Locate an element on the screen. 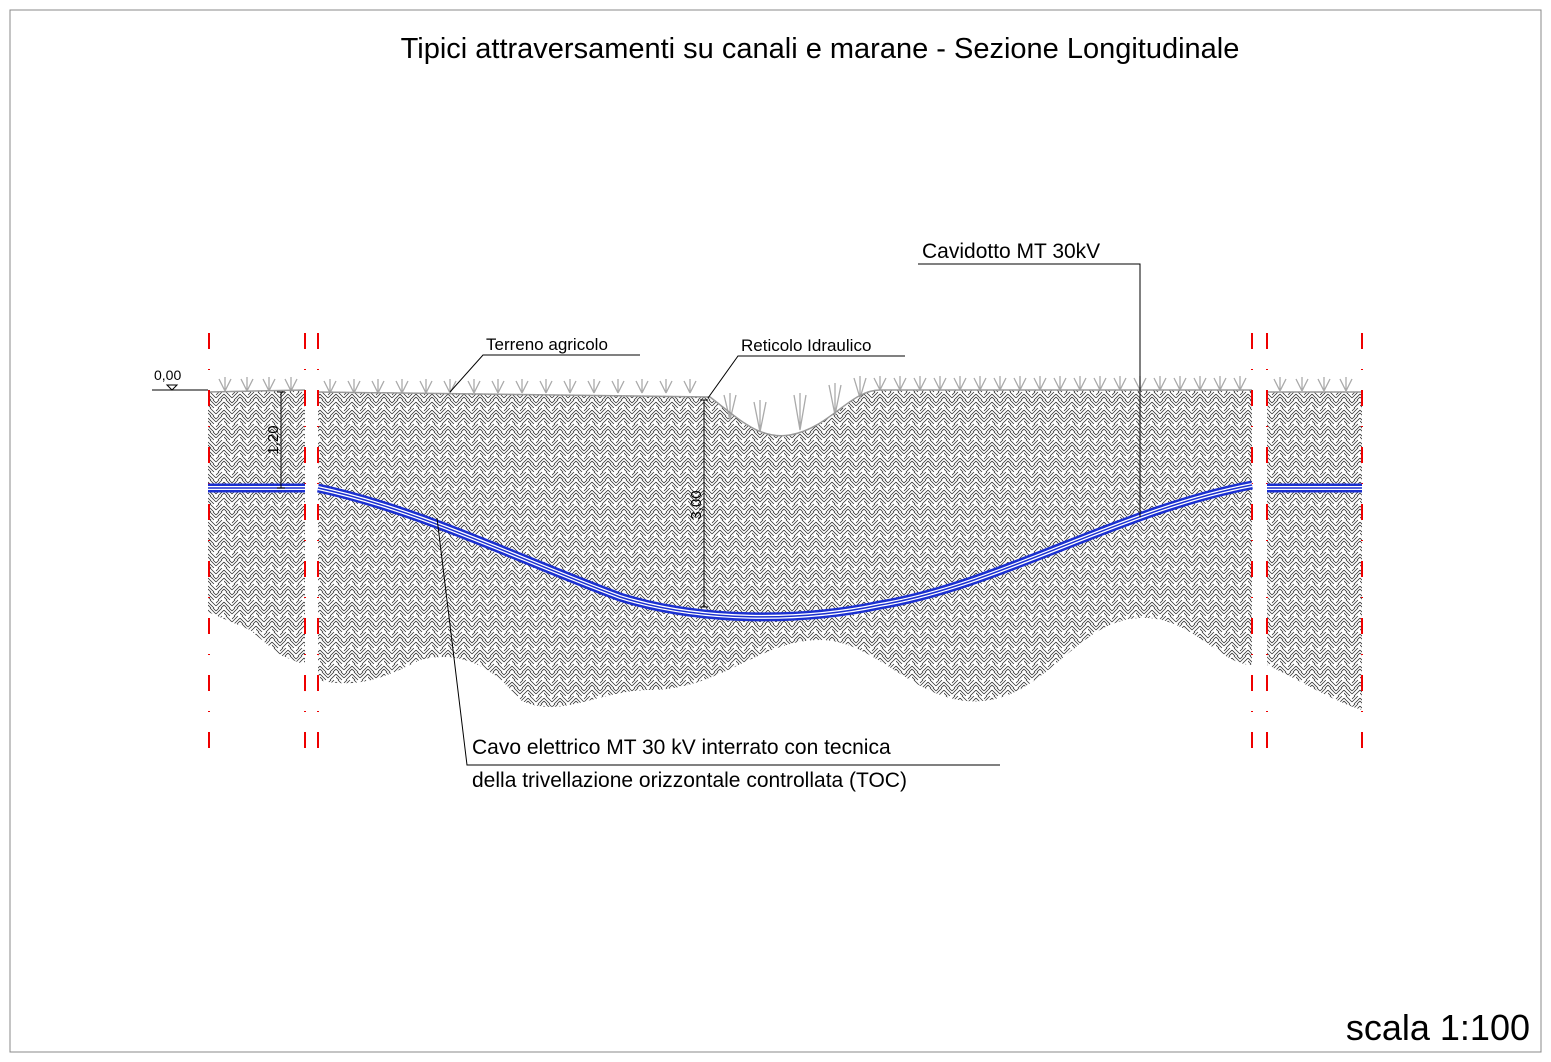 The image size is (1551, 1062). cable is located at coordinates (785, 551).